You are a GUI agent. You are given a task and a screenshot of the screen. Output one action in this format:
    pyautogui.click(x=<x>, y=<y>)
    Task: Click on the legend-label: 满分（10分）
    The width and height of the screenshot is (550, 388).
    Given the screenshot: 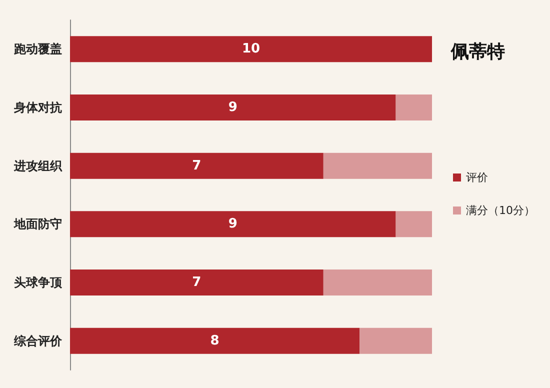 What is the action you would take?
    pyautogui.click(x=500, y=210)
    